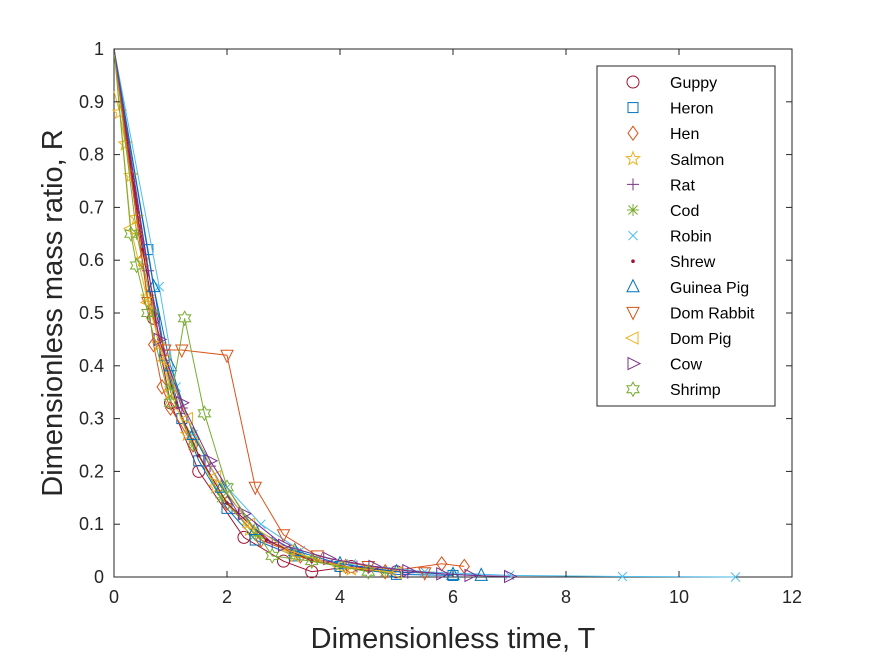 This screenshot has width=875, height=656. Describe the element at coordinates (91, 366) in the screenshot. I see `y-tick-label: 0.4` at that location.